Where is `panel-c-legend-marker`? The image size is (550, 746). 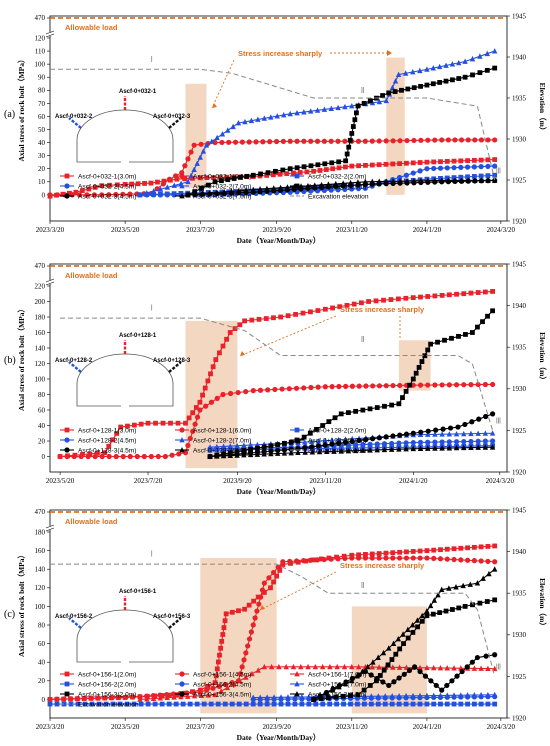
panel-c-legend-marker is located at coordinates (182, 694).